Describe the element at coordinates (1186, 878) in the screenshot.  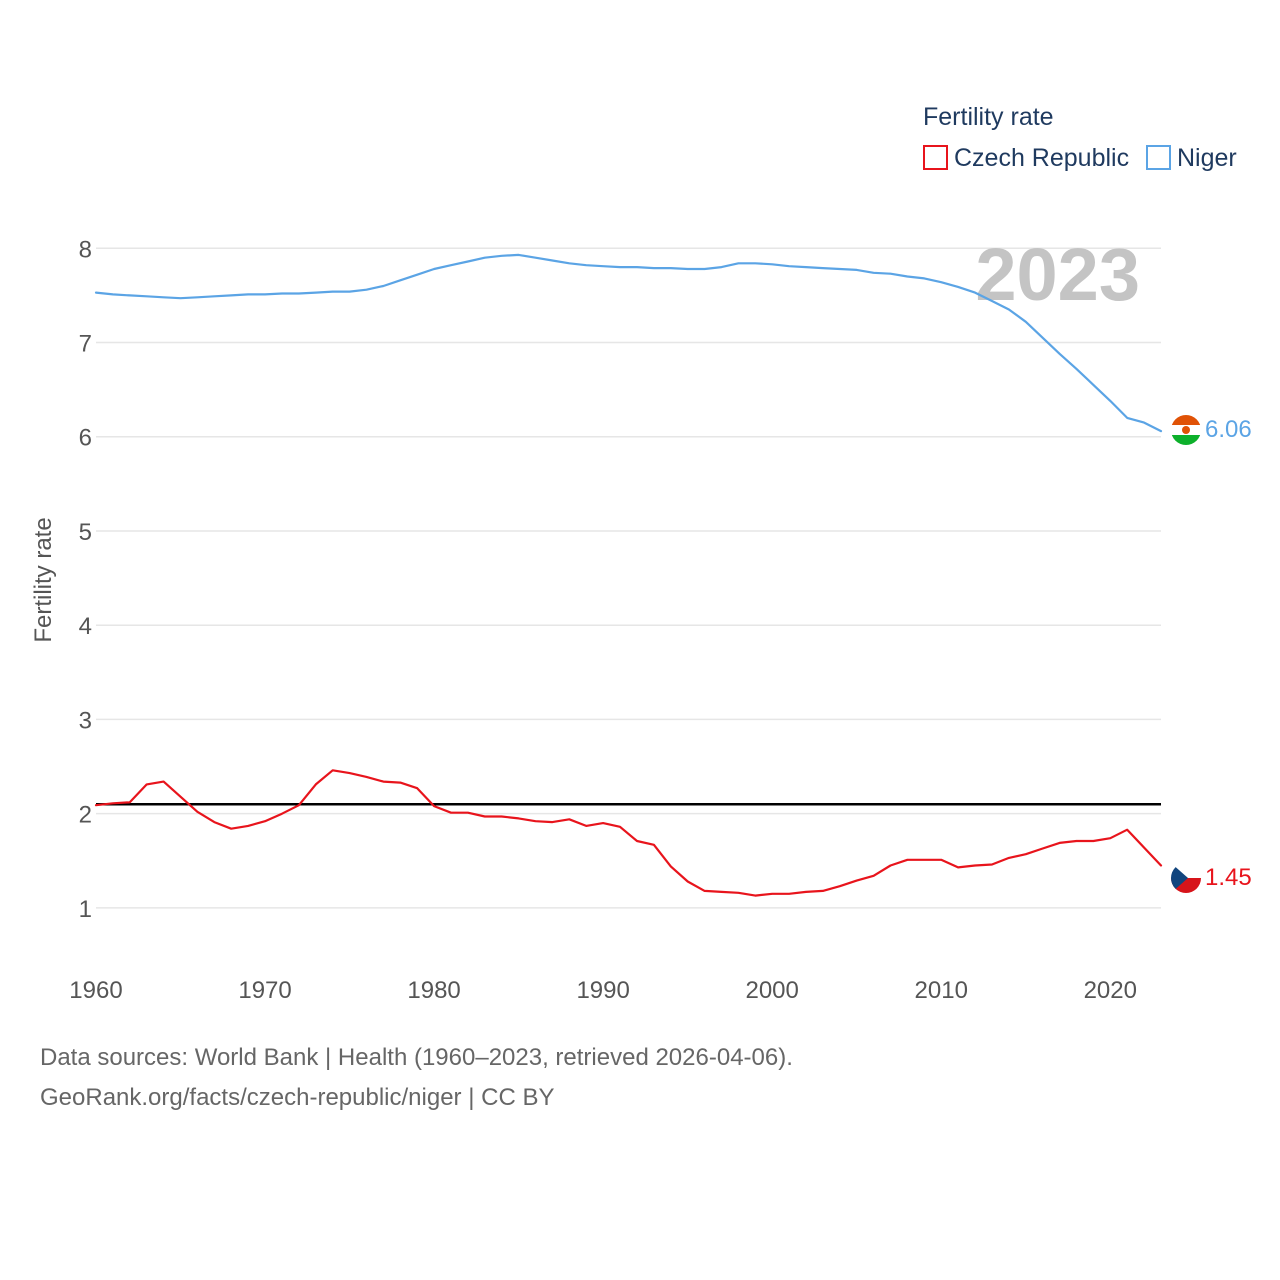
I see `czech-republic-flag-icon` at that location.